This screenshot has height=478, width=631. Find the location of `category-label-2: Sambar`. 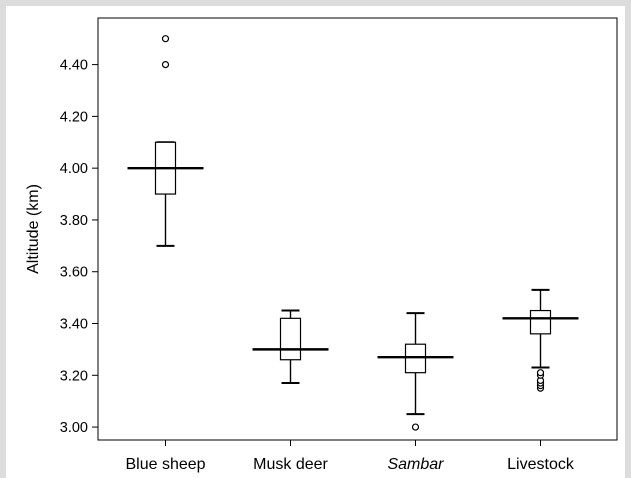

category-label-2: Sambar is located at coordinates (415, 464).